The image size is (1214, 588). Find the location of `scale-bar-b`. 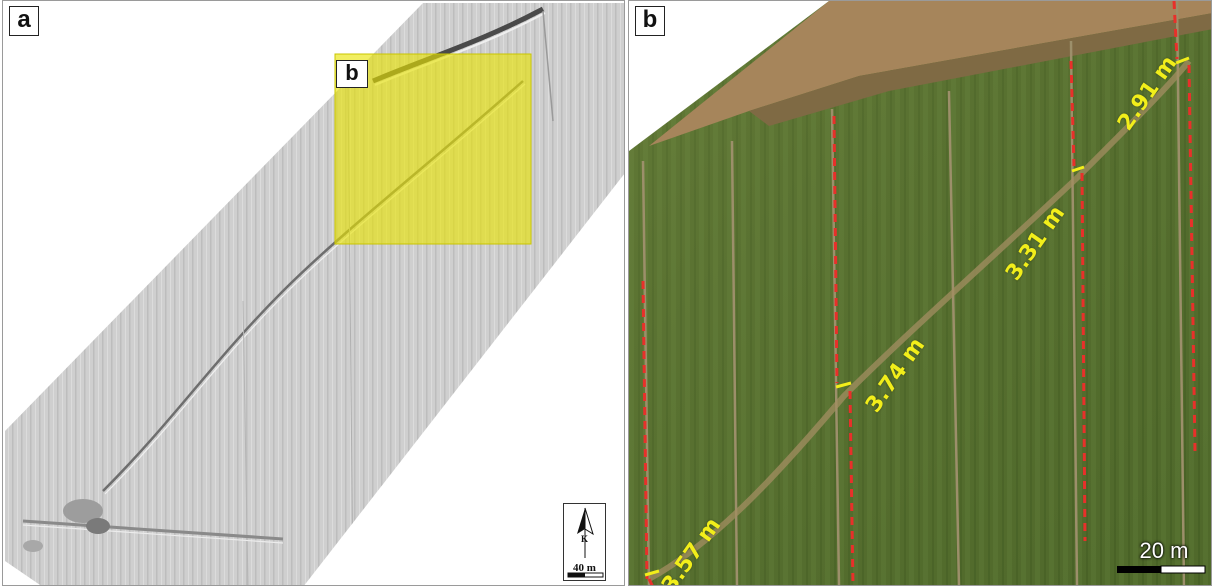

scale-bar-b is located at coordinates (1161, 569).